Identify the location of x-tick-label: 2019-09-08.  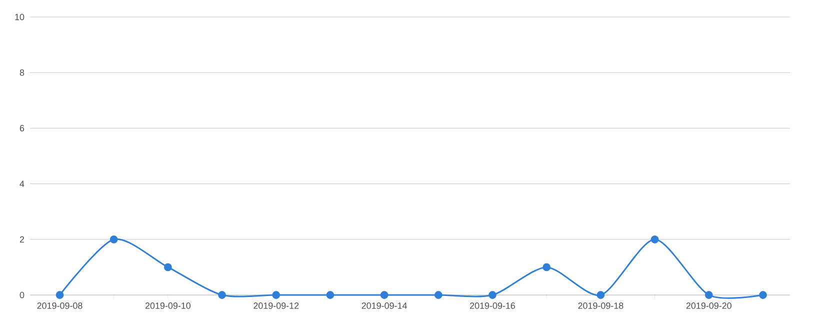
(59, 305).